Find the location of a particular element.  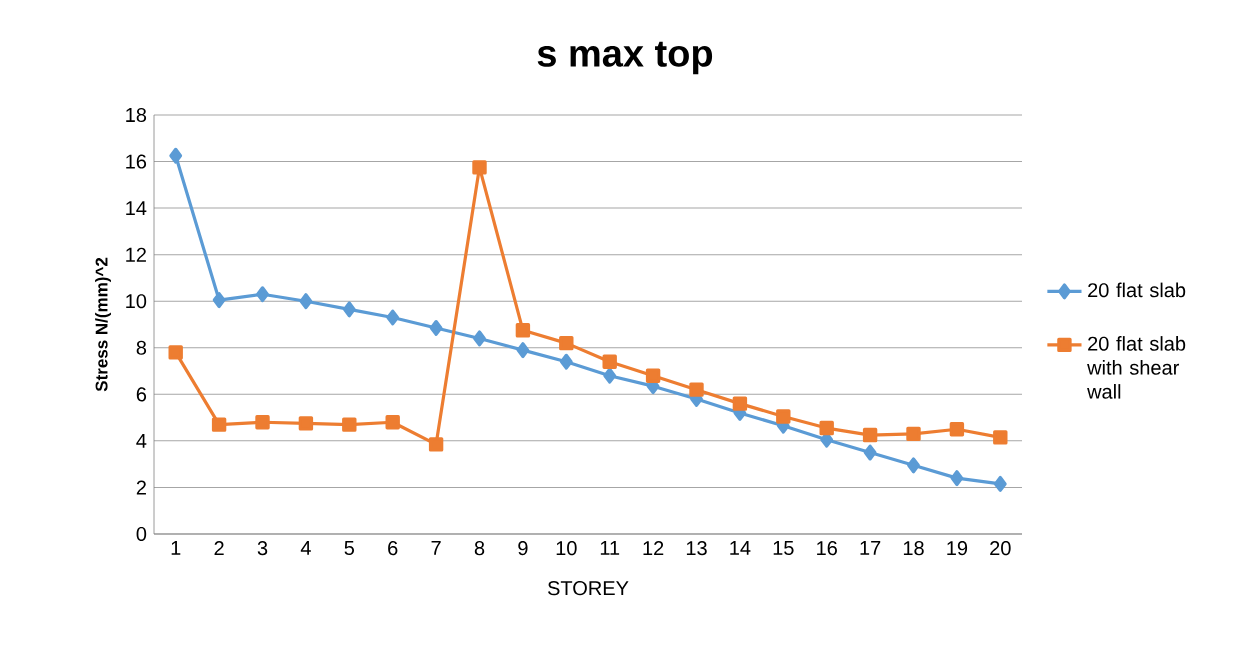

x-tick-label: 9 is located at coordinates (523, 548).